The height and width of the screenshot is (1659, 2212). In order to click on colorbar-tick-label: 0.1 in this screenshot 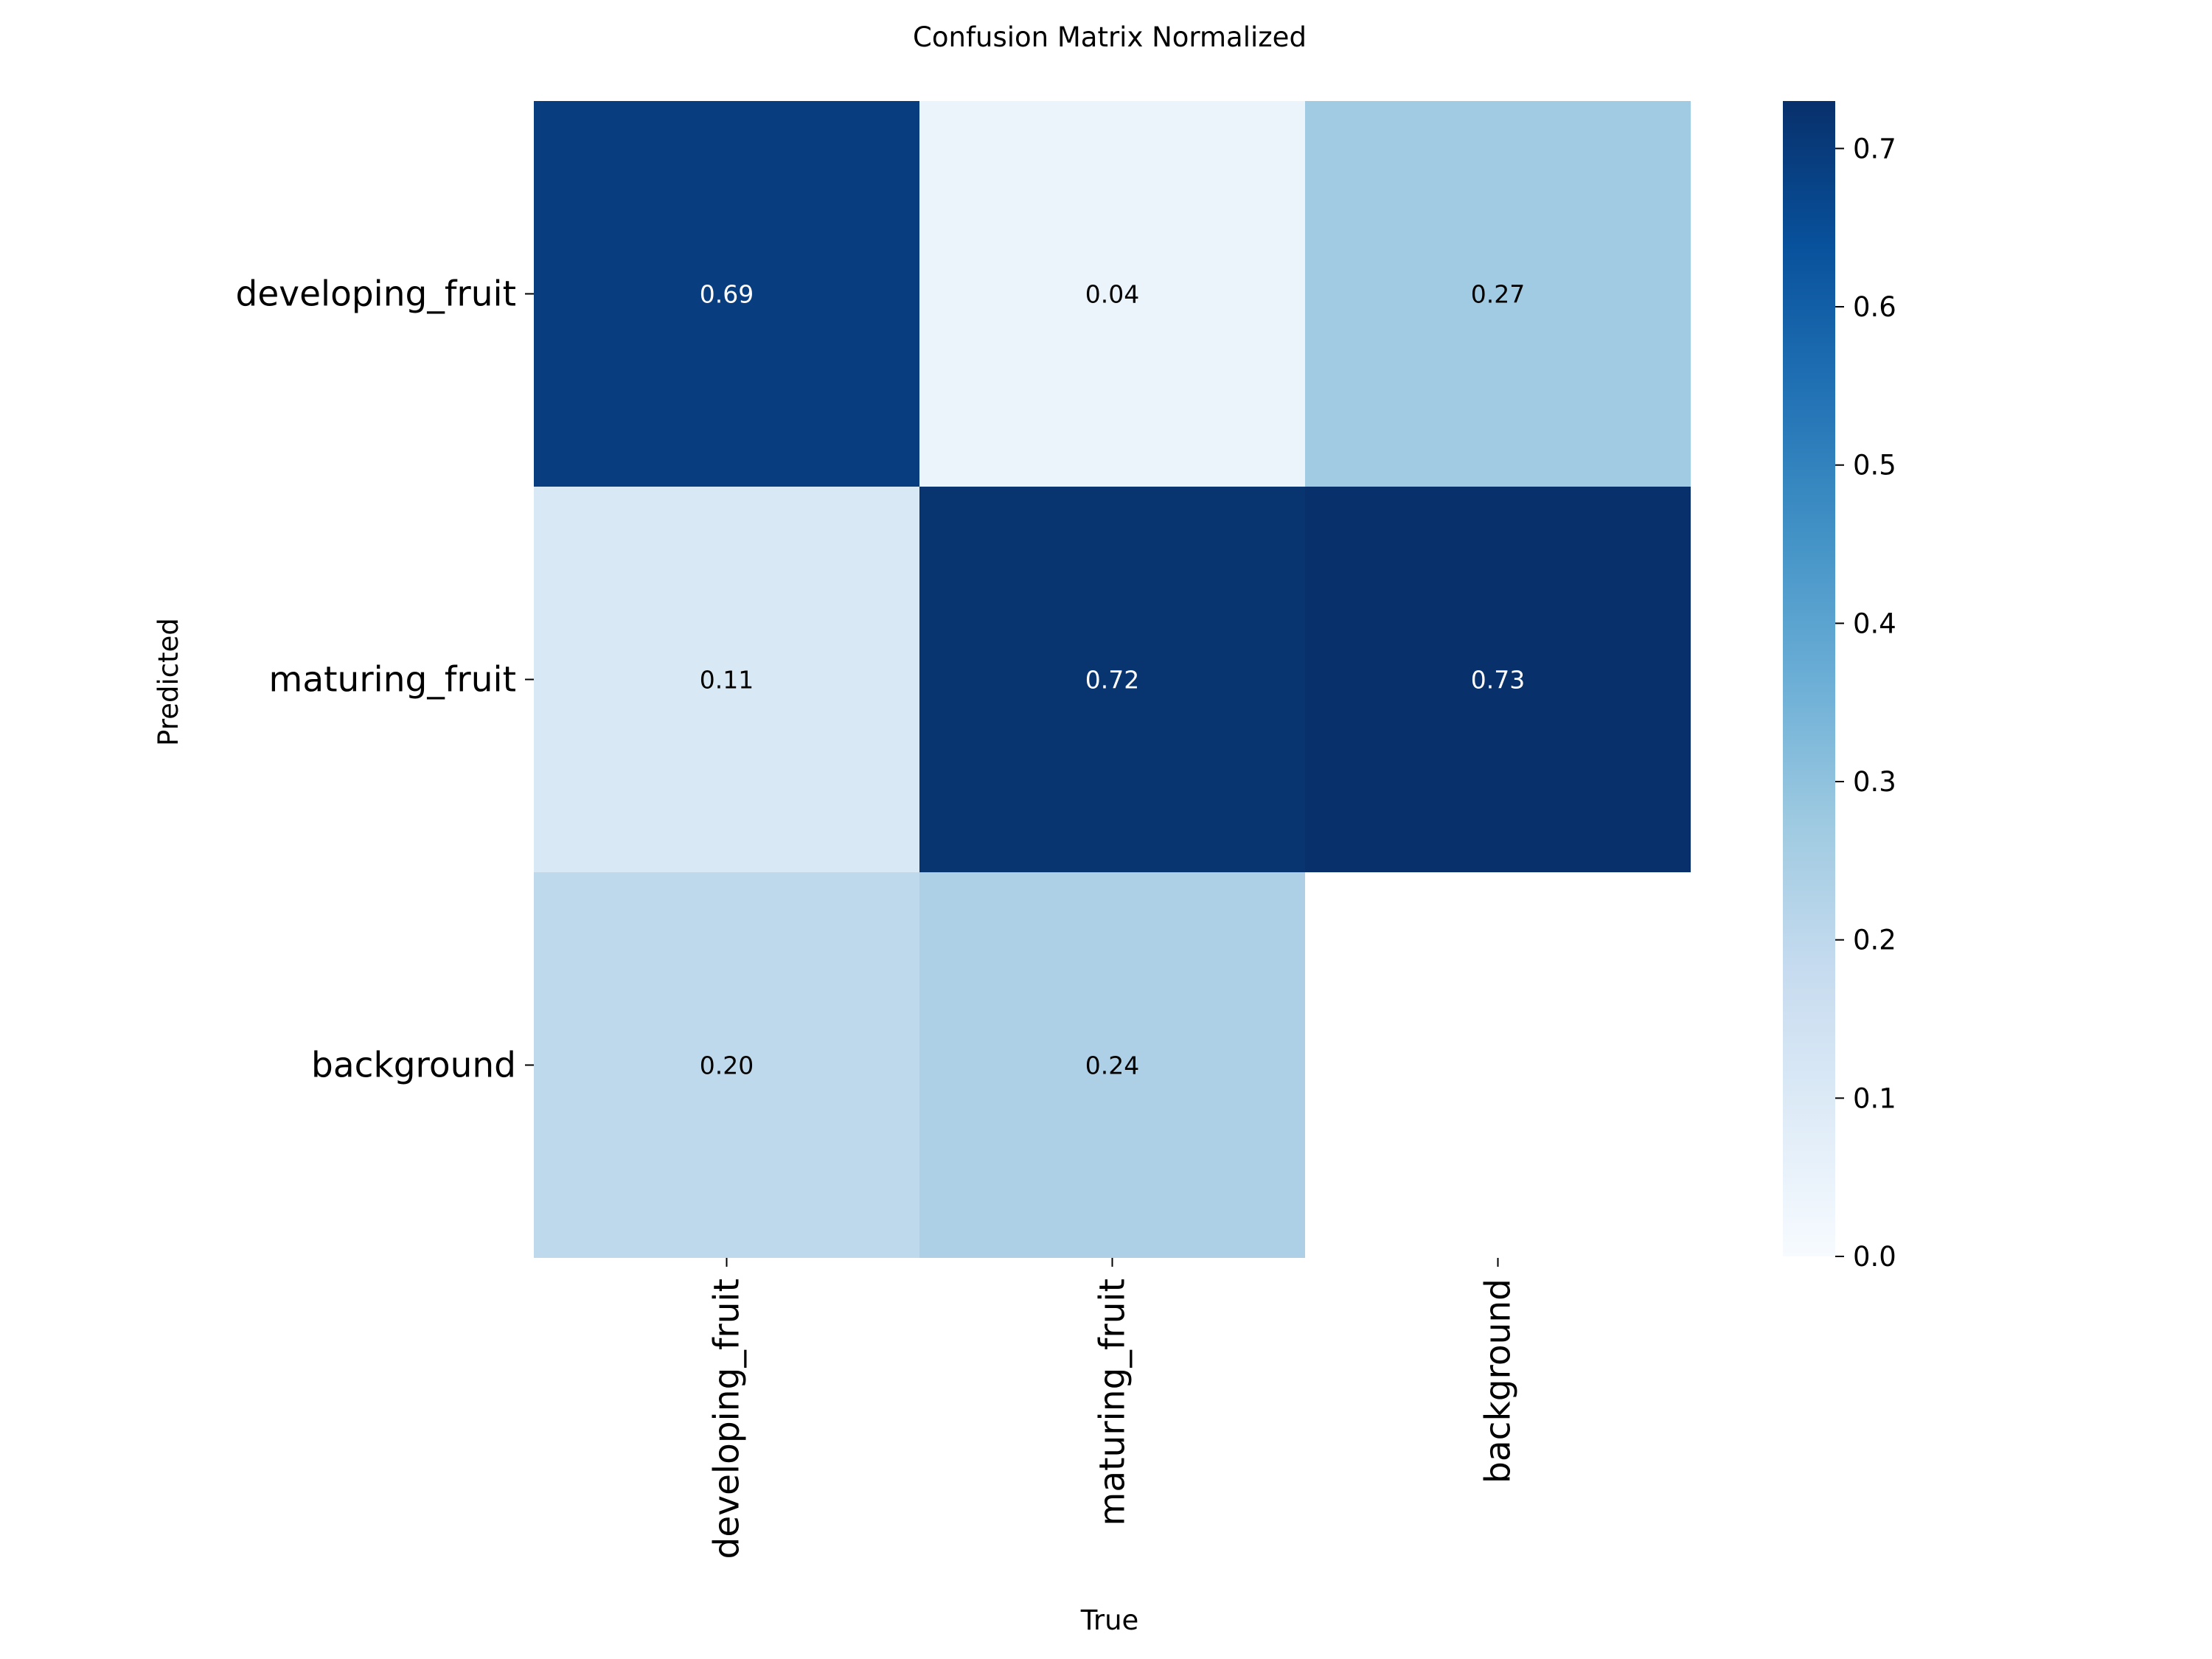, I will do `click(1874, 1098)`.